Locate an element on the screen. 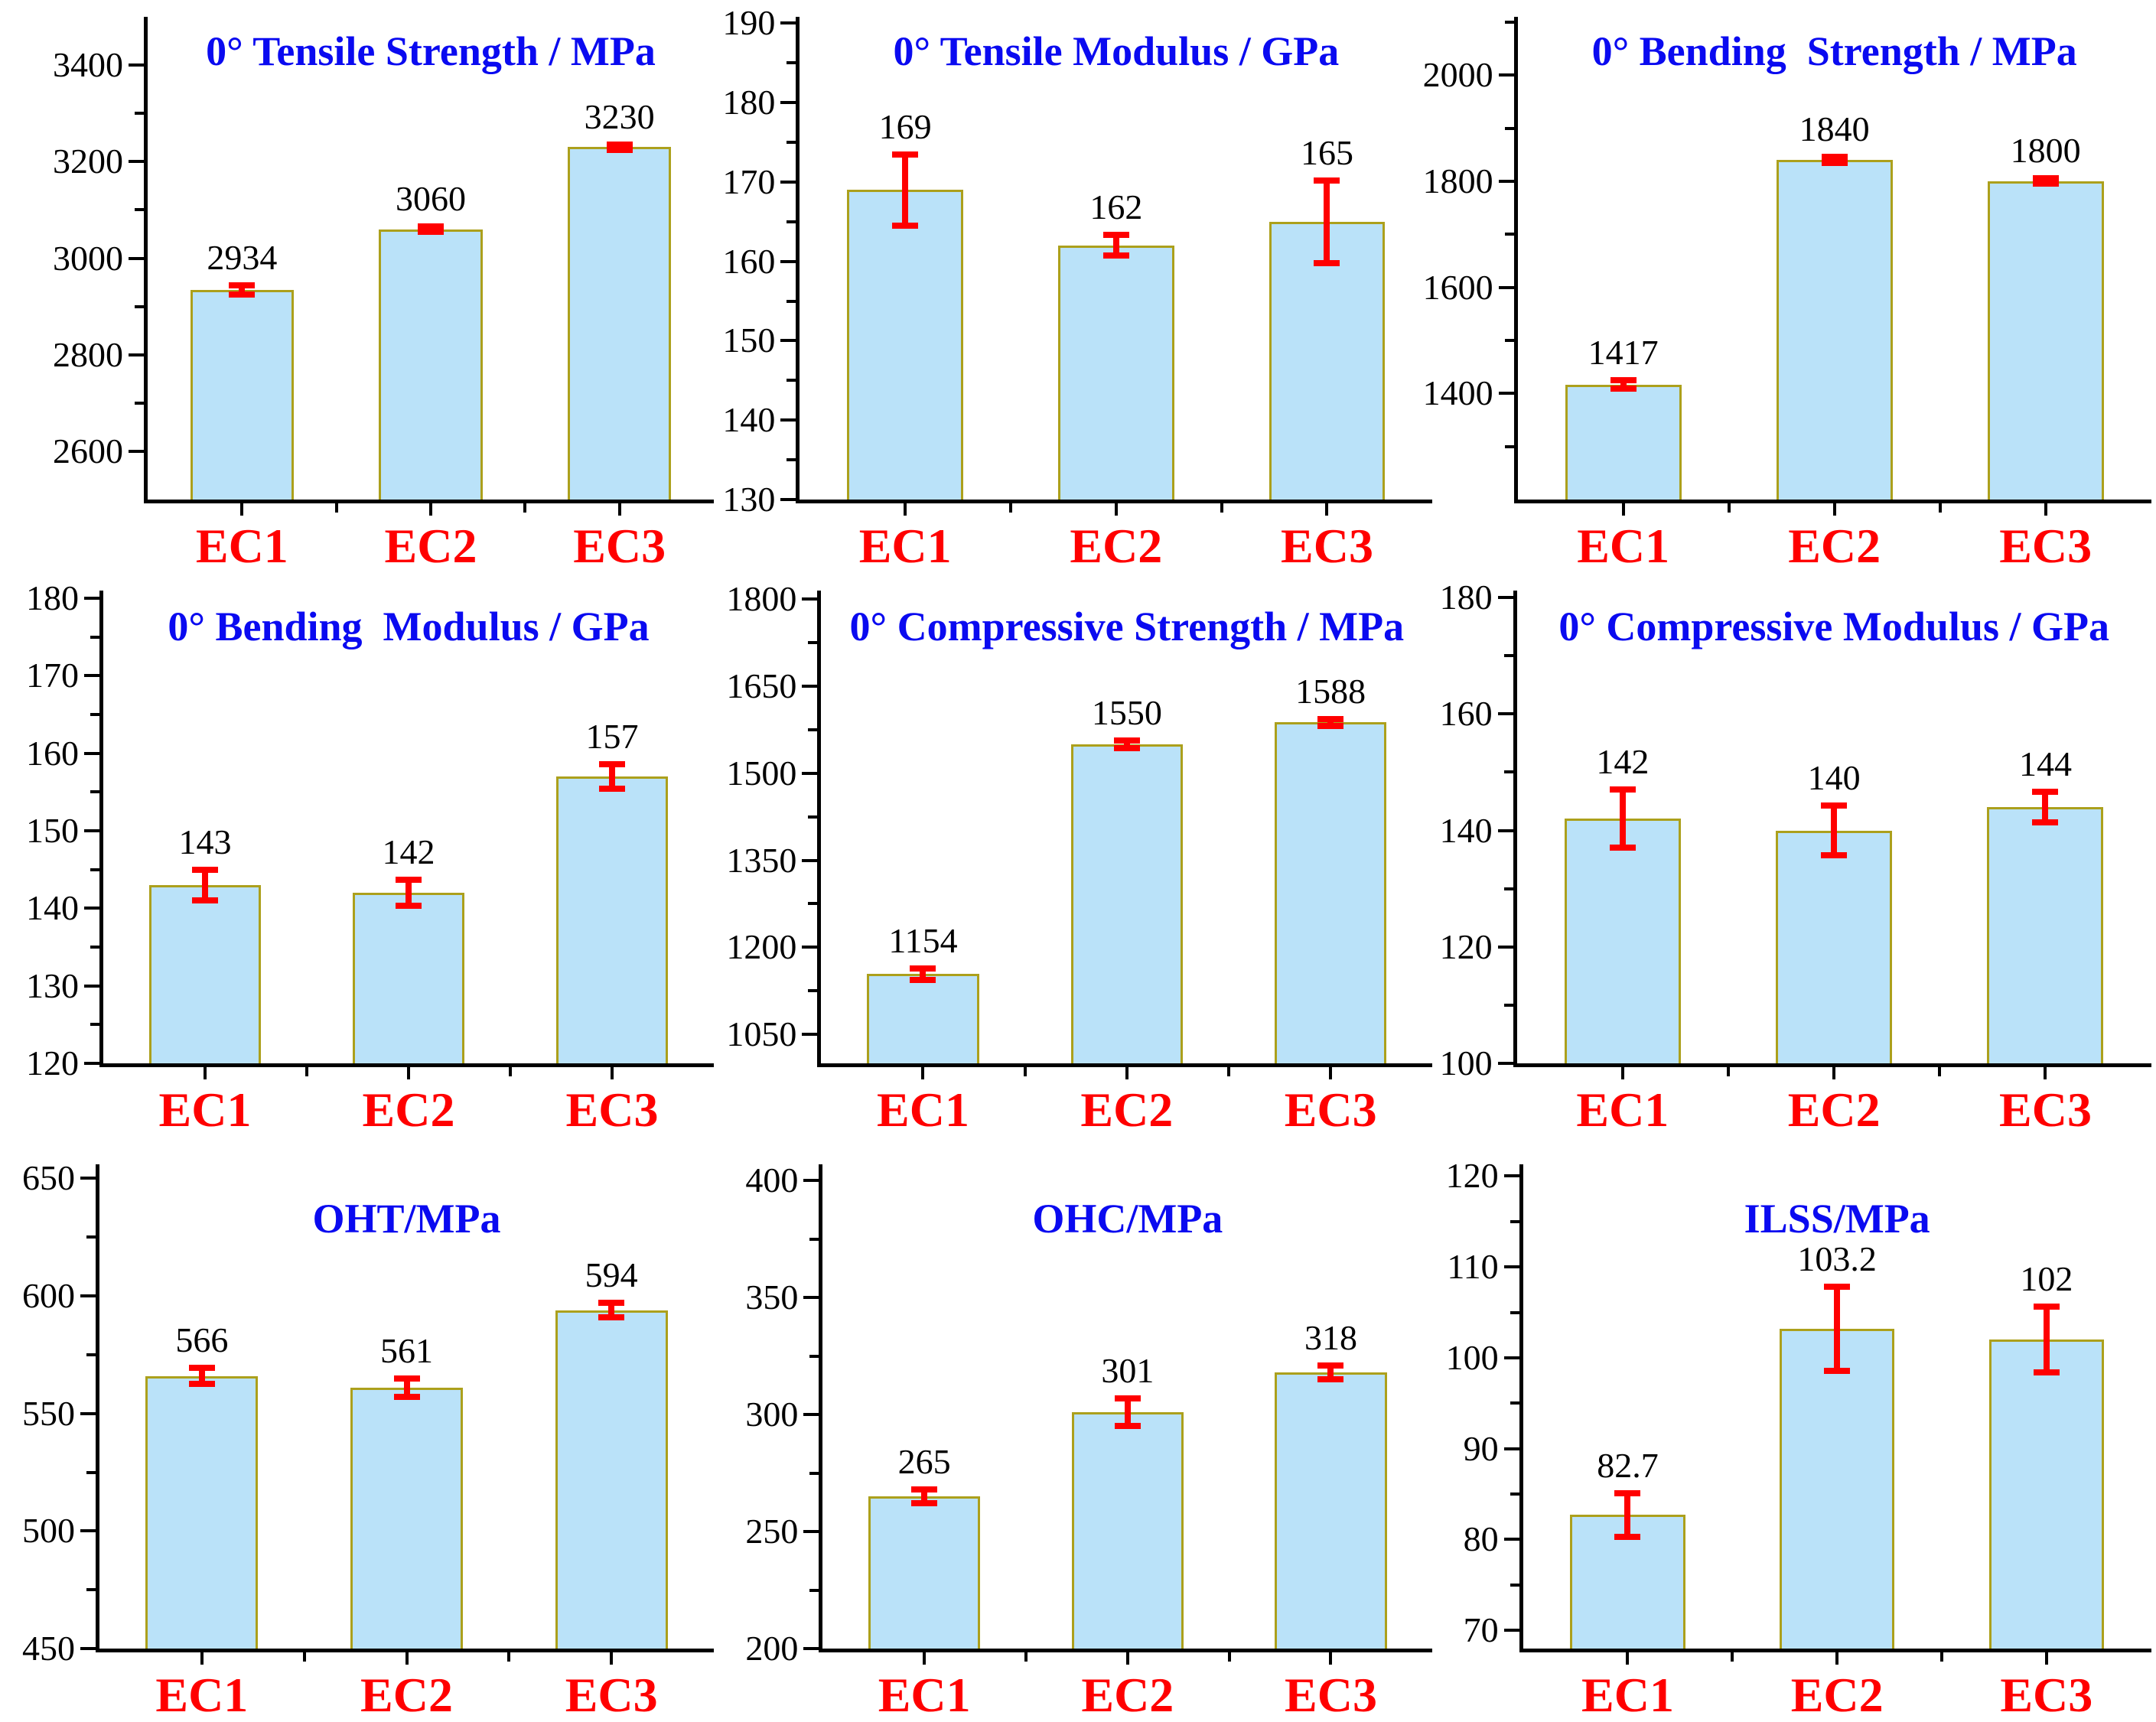 The width and height of the screenshot is (2156, 1722). y-tick-label: 170 is located at coordinates (749, 181).